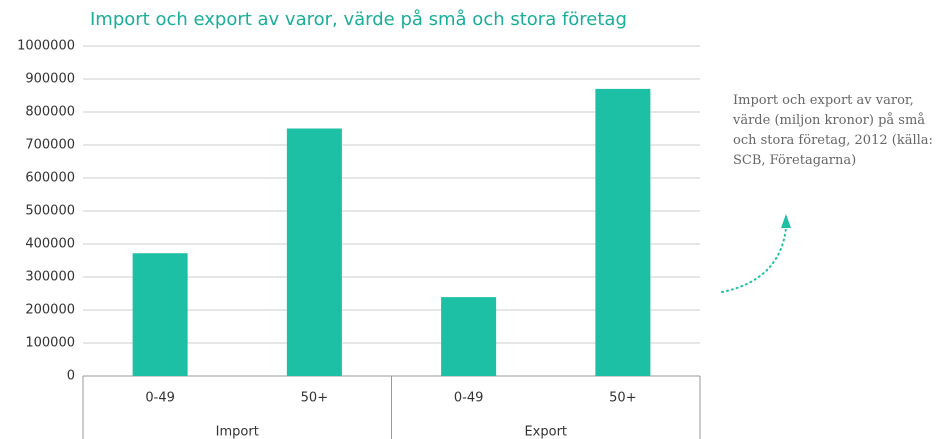  I want to click on y-tick-label: 1000000, so click(46, 46).